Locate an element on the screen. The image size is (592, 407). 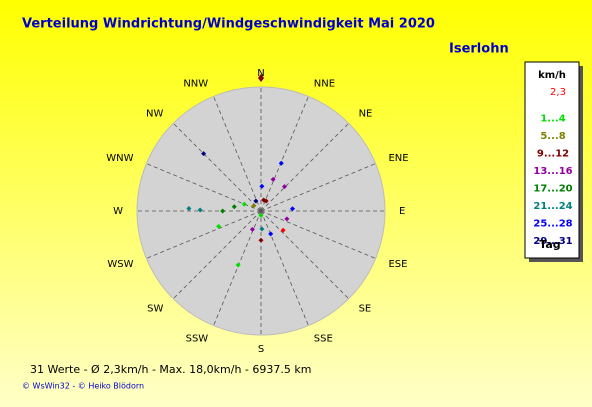
legend-box is located at coordinates (552, 160).